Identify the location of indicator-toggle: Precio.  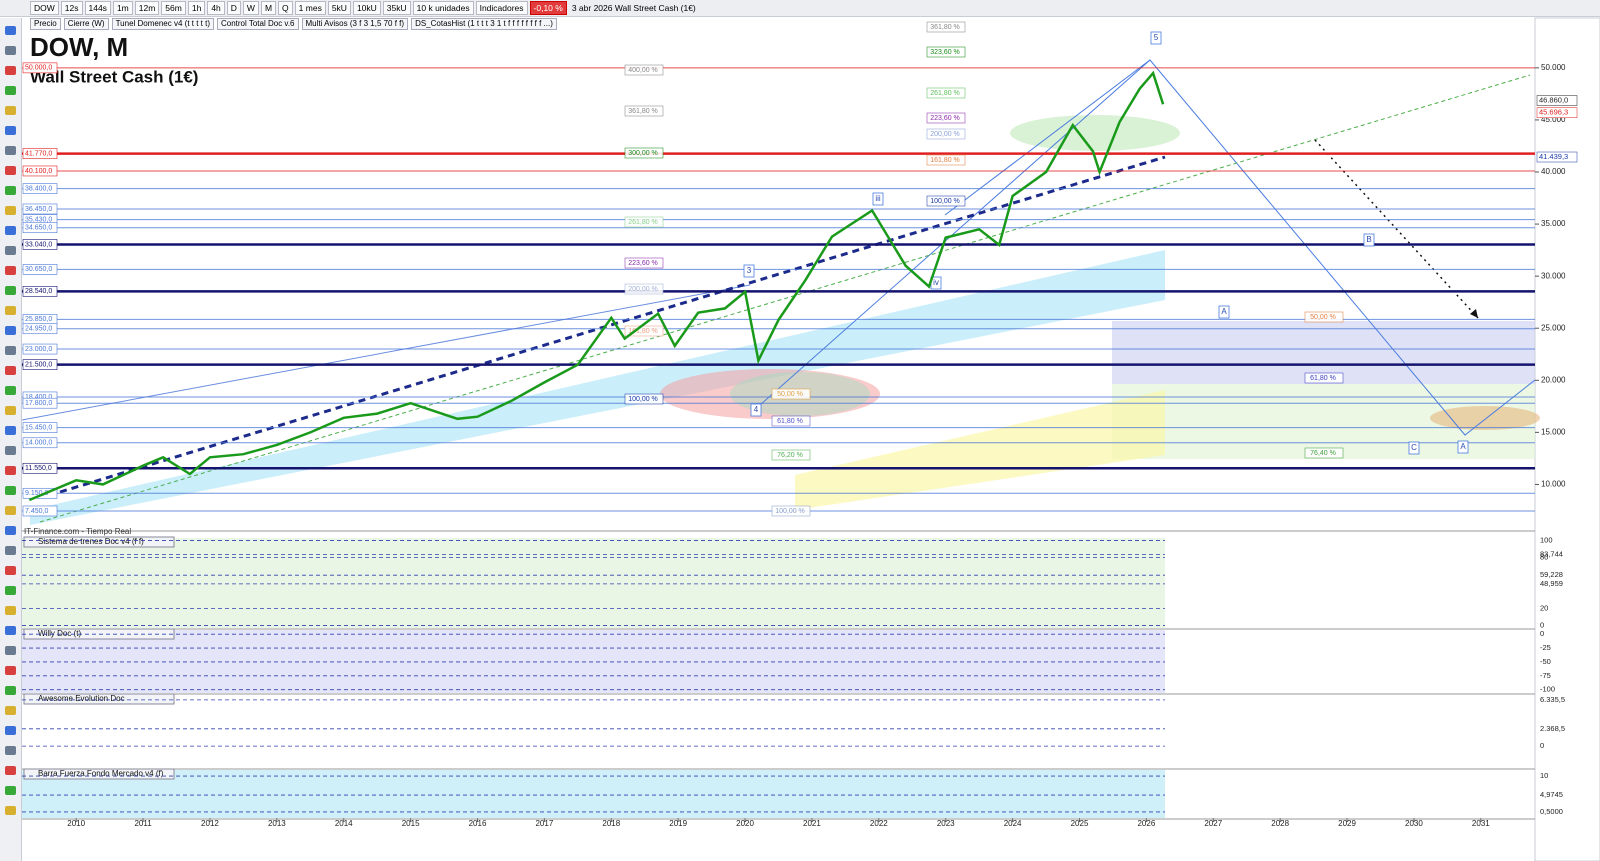
(45, 24).